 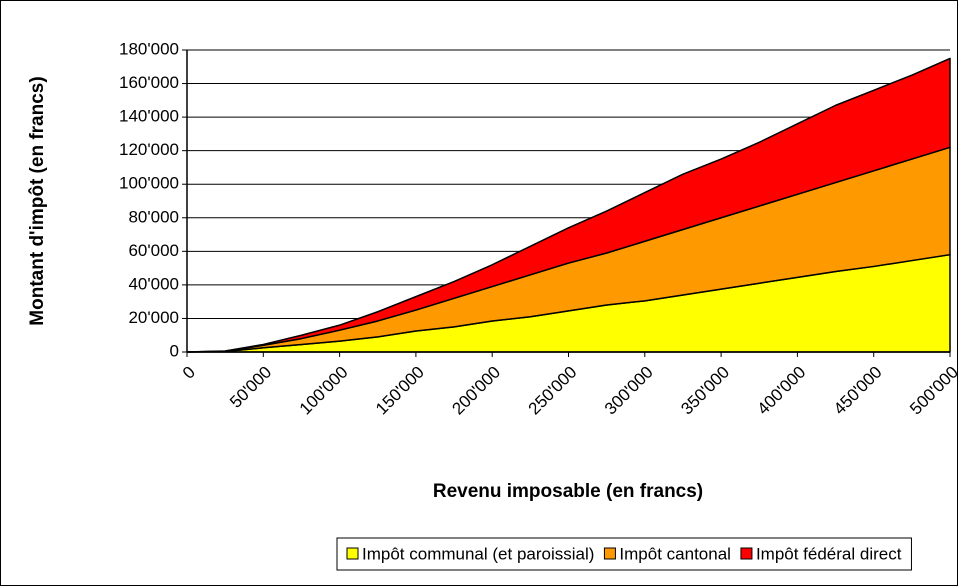 I want to click on y-tick-label: 40'000, so click(x=153, y=283).